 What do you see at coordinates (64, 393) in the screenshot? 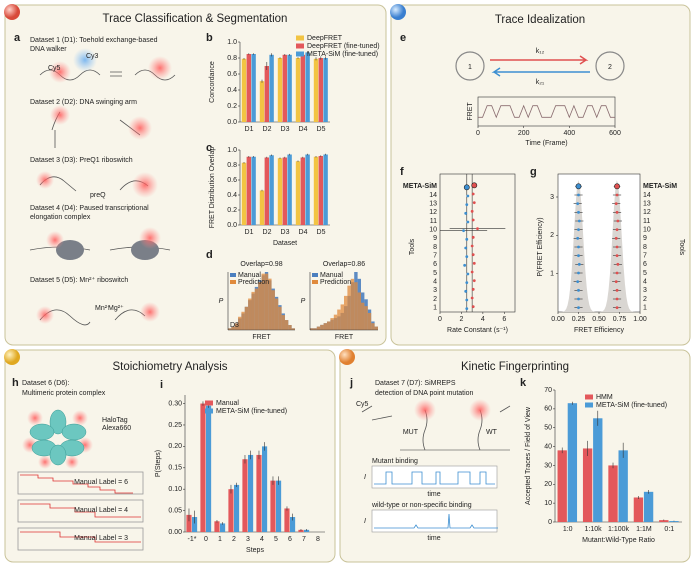
I see `dataset-label: Multimeric protein complex` at bounding box center [64, 393].